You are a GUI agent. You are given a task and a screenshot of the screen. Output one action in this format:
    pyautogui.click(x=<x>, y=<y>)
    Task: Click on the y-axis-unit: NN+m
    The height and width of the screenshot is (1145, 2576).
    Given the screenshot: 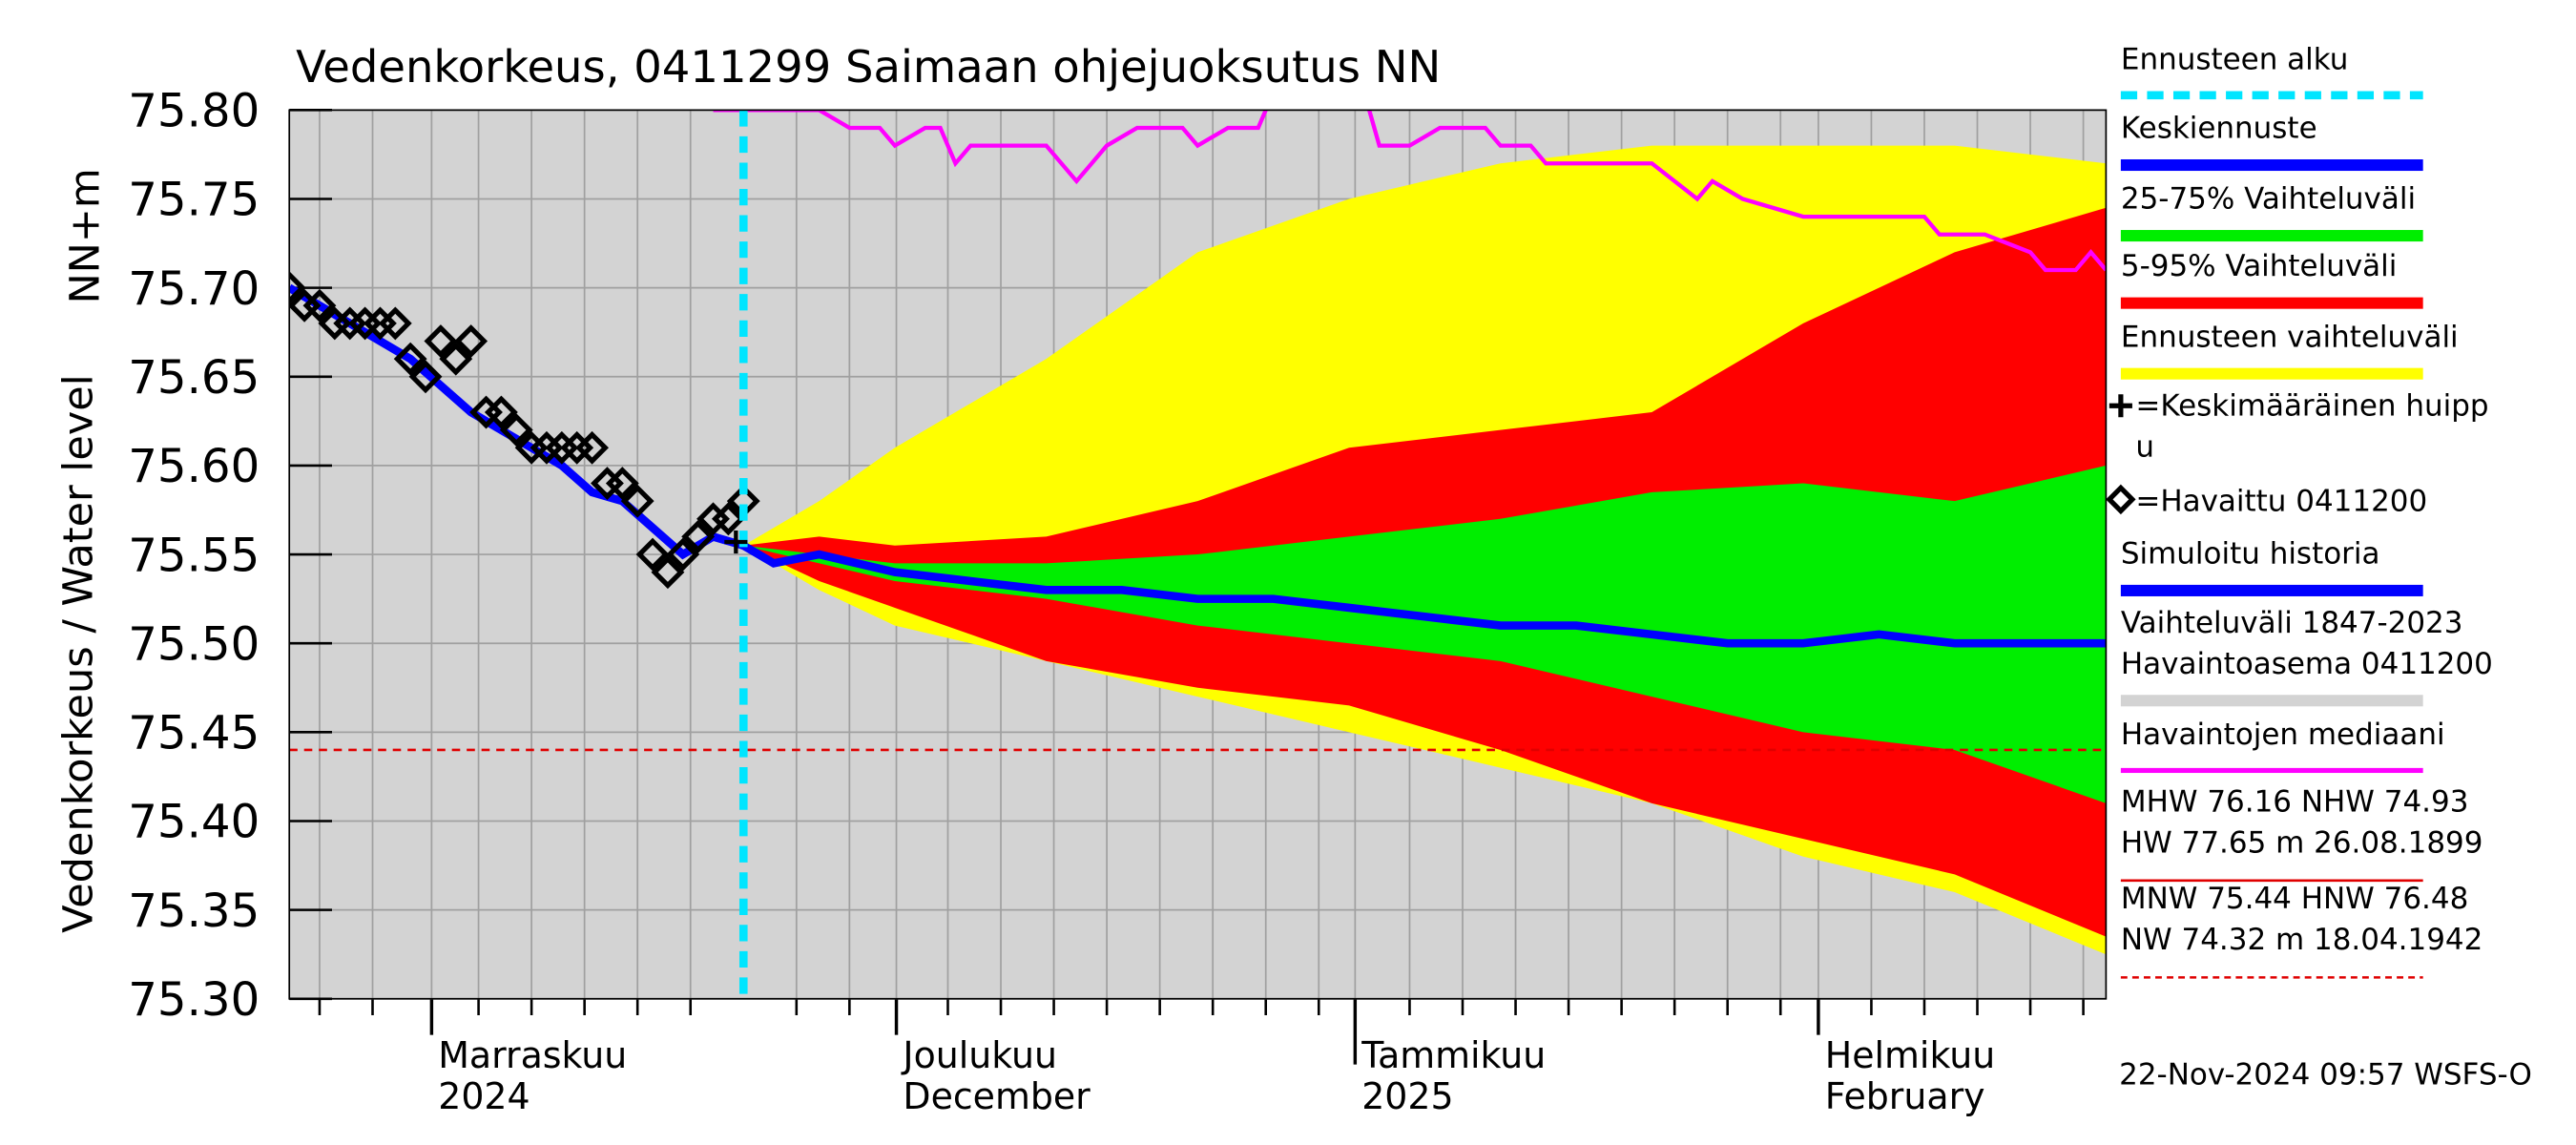 What is the action you would take?
    pyautogui.click(x=86, y=235)
    